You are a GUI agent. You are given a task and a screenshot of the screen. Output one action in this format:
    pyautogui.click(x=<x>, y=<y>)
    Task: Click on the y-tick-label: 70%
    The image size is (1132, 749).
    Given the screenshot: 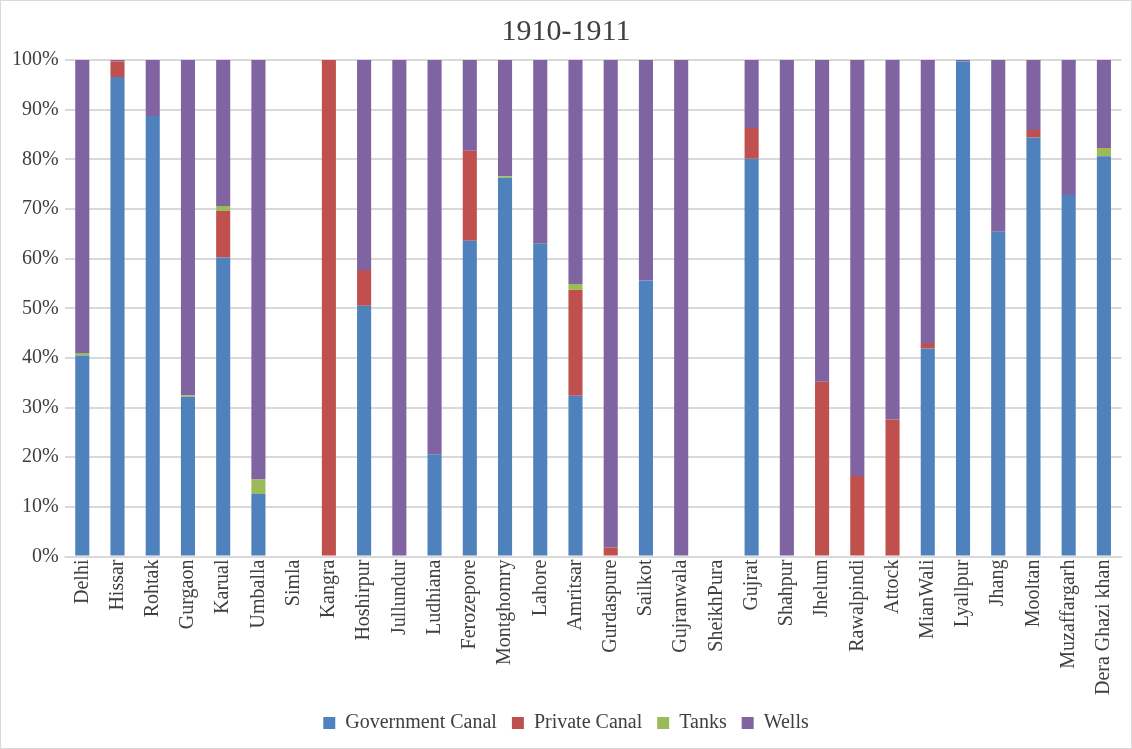 What is the action you would take?
    pyautogui.click(x=40, y=207)
    